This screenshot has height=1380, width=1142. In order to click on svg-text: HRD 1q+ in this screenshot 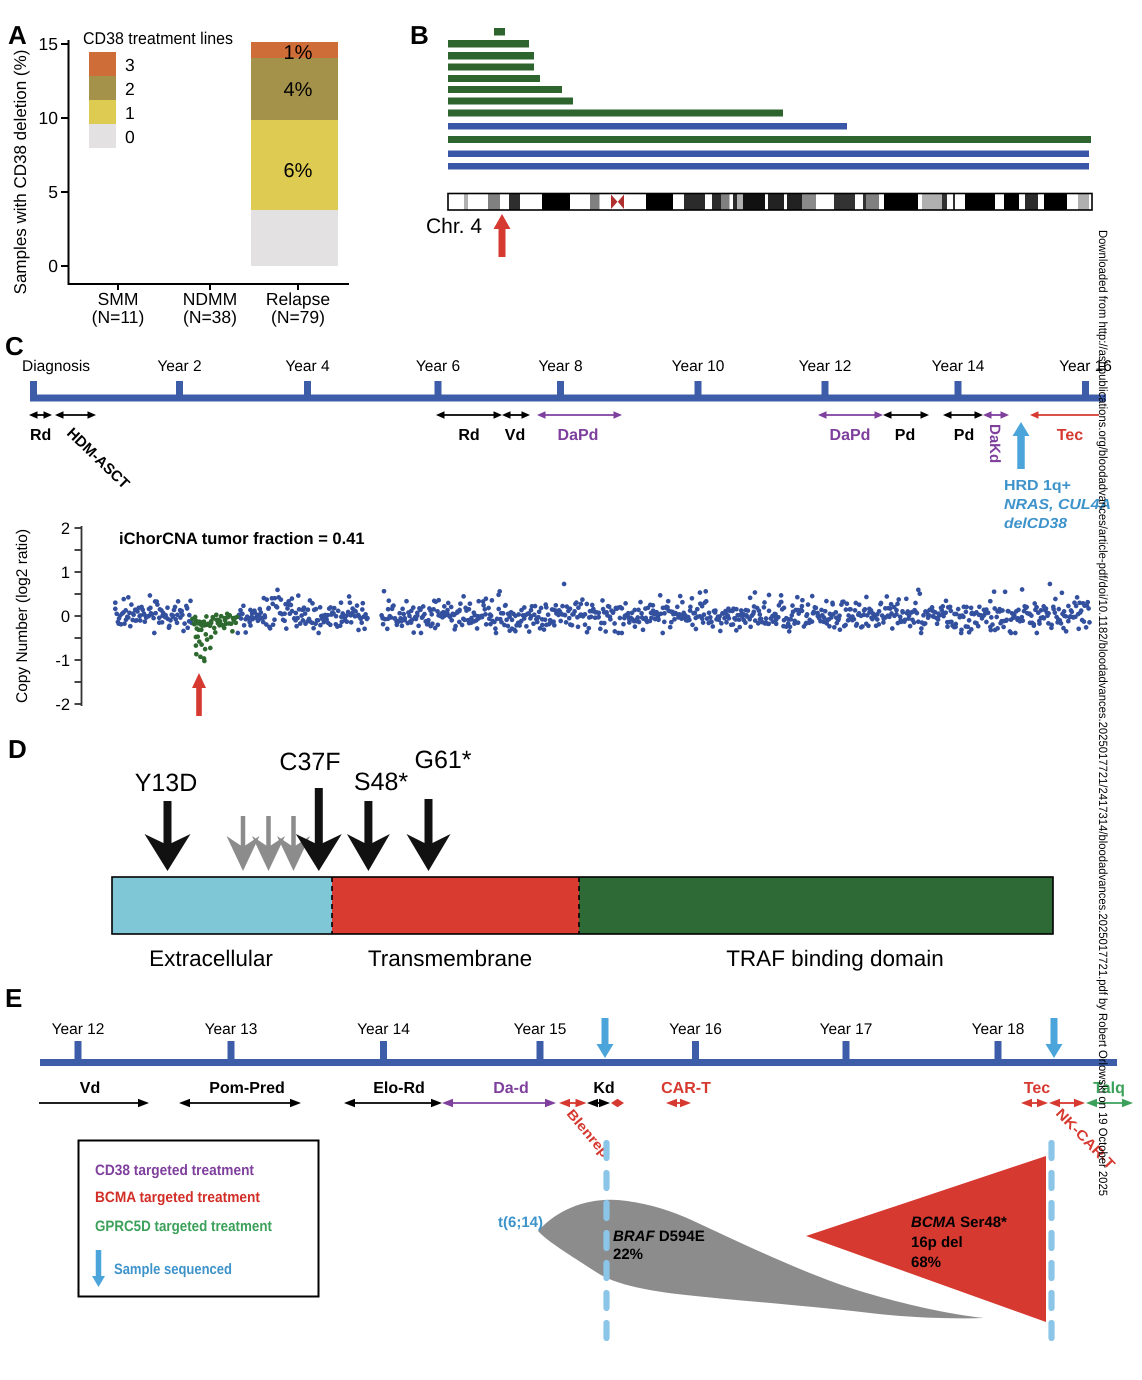, I will do `click(1037, 486)`.